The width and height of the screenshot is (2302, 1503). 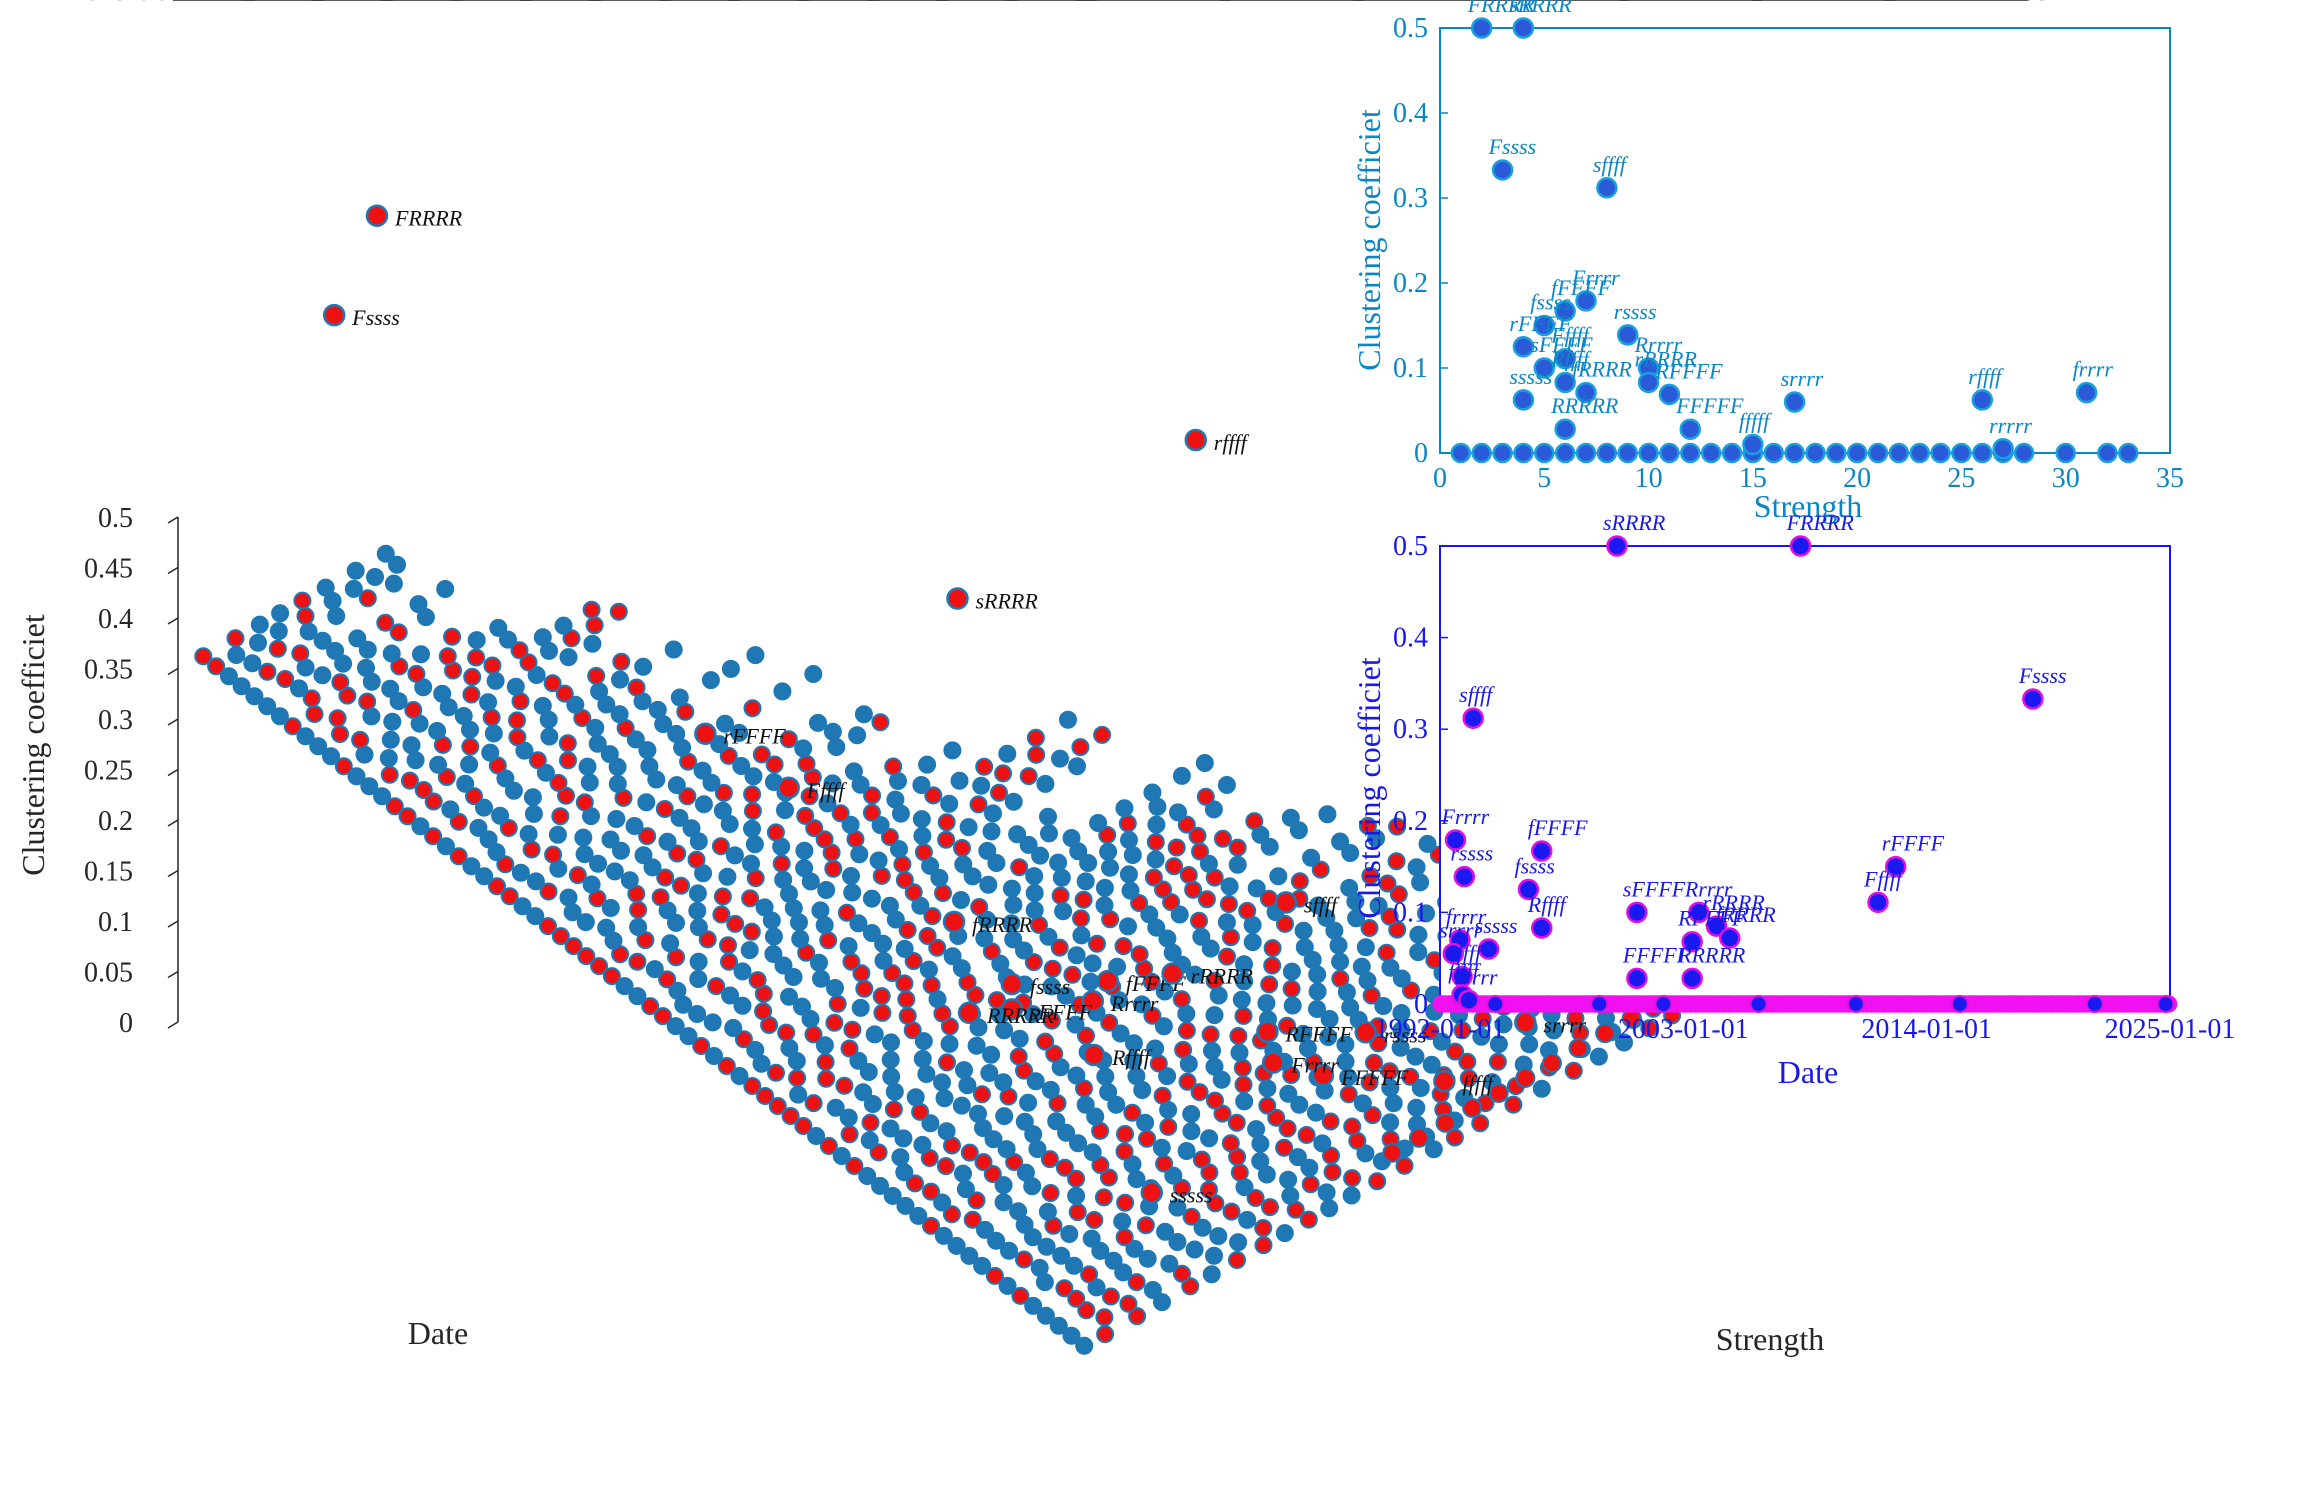 What do you see at coordinates (1654, 888) in the screenshot?
I see `inset-date-point-label: sFFFF` at bounding box center [1654, 888].